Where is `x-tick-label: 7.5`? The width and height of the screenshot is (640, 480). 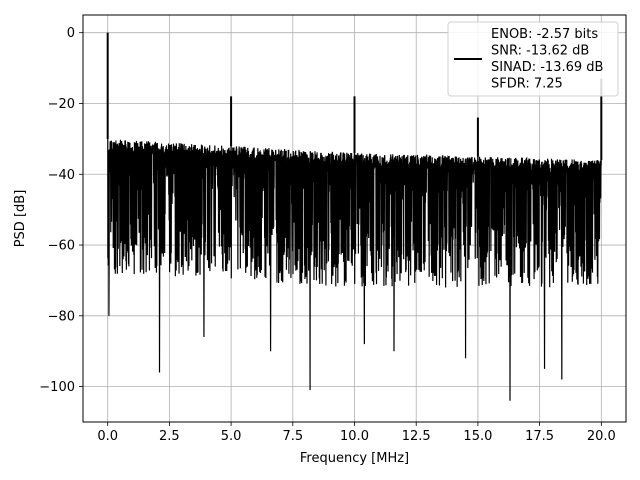 x-tick-label: 7.5 is located at coordinates (292, 436).